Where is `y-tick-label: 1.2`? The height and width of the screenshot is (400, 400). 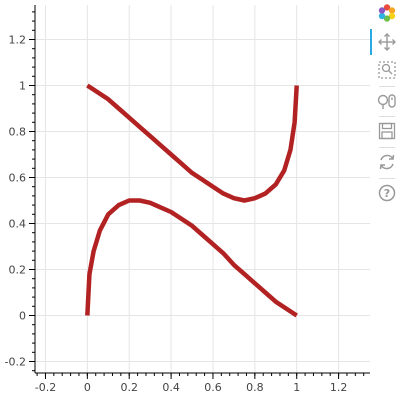 y-tick-label: 1.2 is located at coordinates (18, 40).